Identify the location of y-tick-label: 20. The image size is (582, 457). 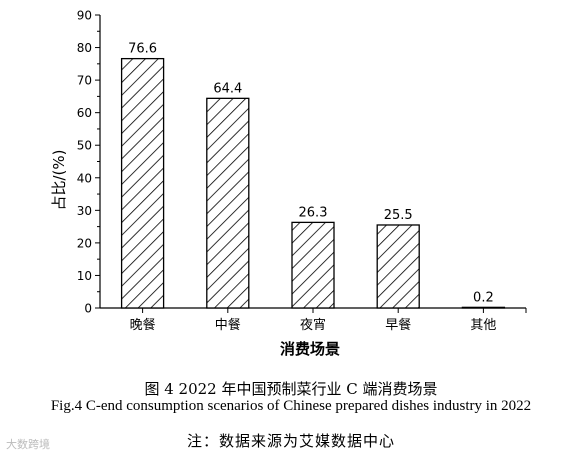
(84, 243).